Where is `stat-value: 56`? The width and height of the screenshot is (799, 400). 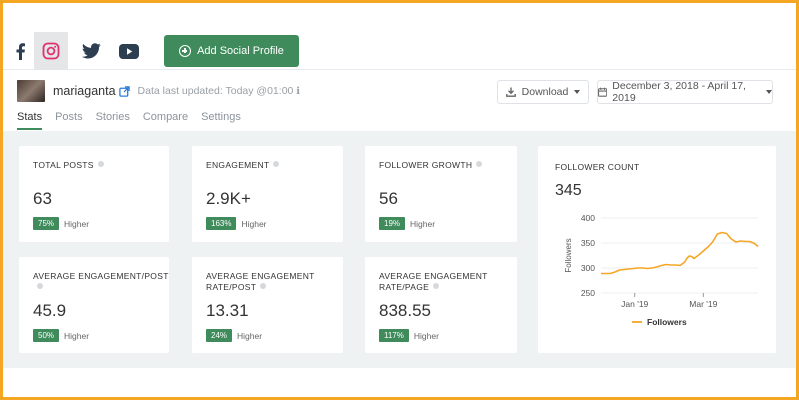
stat-value: 56 is located at coordinates (388, 198).